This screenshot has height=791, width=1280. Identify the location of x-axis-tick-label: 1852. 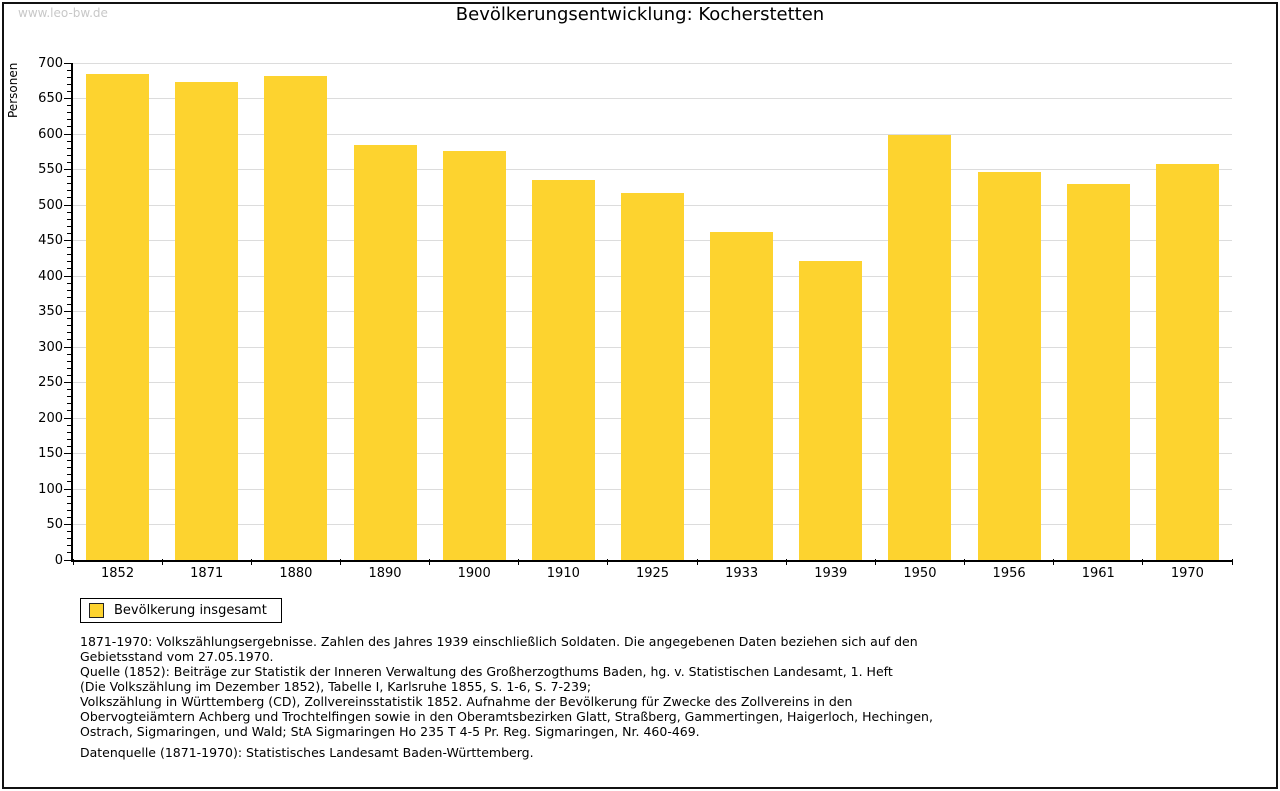
(118, 573).